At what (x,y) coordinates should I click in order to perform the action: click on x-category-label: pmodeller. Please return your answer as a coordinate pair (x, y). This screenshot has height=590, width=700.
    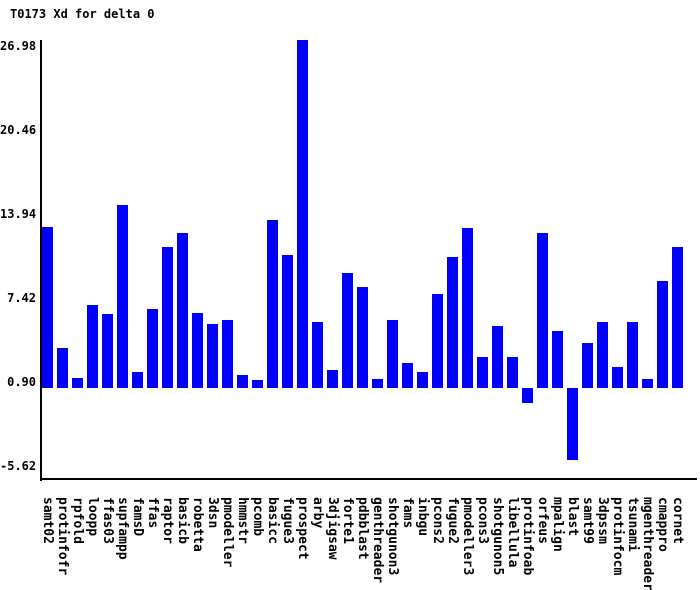
    Looking at the image, I should click on (227, 532).